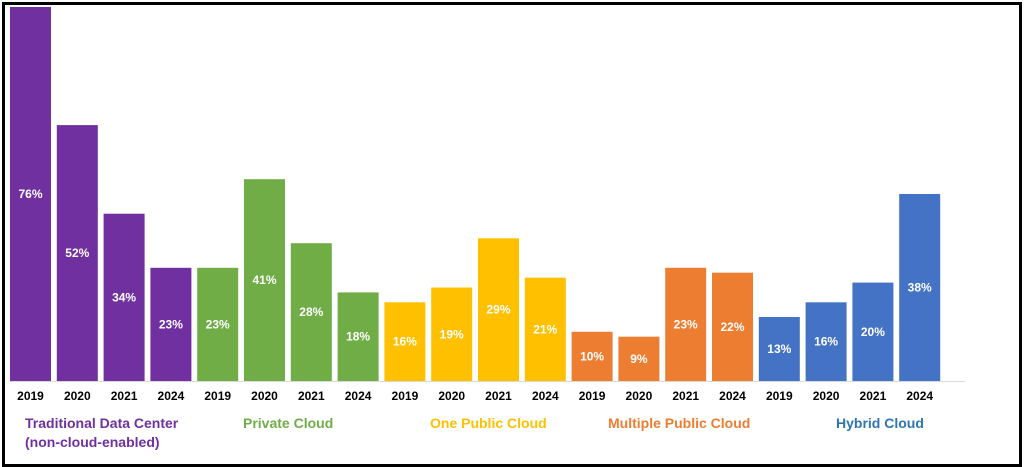  I want to click on group-label-line-1: One Public Cloud, so click(488, 423).